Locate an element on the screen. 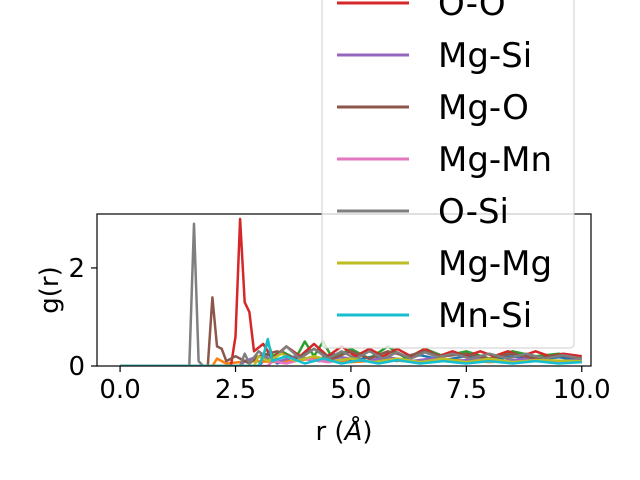  series-line-mn-si is located at coordinates (351, 351).